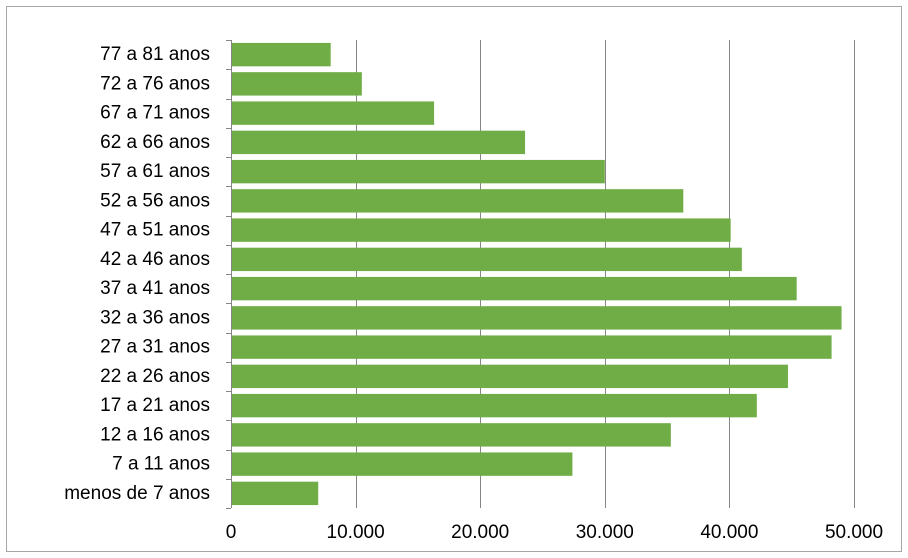 This screenshot has height=558, width=908. What do you see at coordinates (161, 464) in the screenshot?
I see `category-label: 7 a 11 anos` at bounding box center [161, 464].